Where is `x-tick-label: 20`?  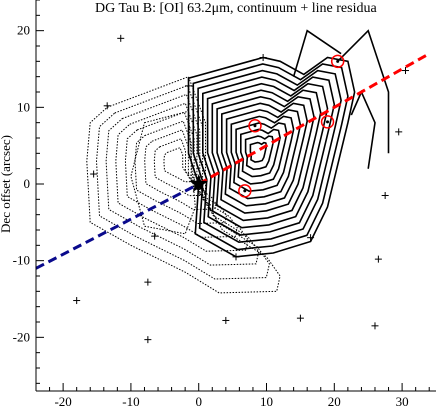 x-tick-label: 20 is located at coordinates (334, 401).